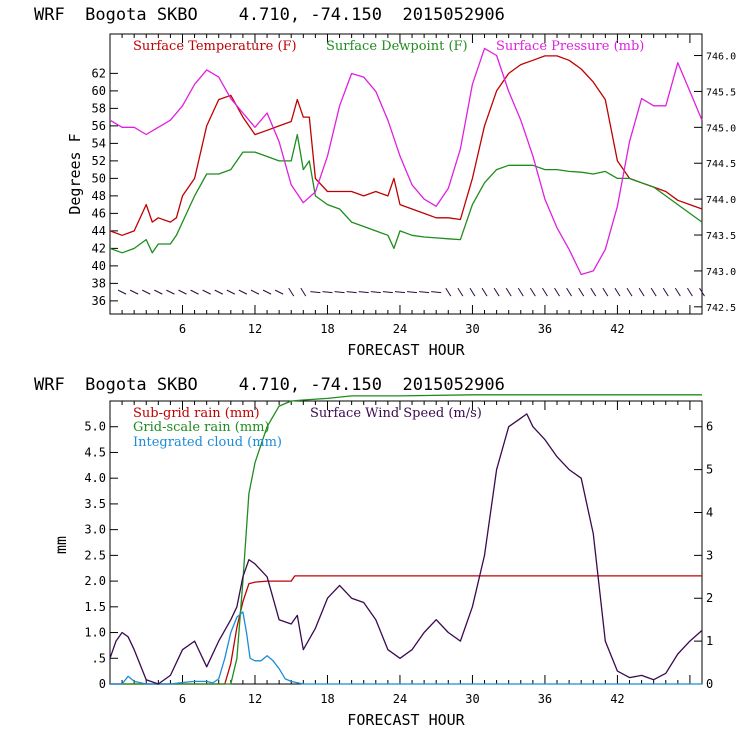  I want to click on legend-integrated-cloud: Integrated cloud (mm), so click(207, 442).